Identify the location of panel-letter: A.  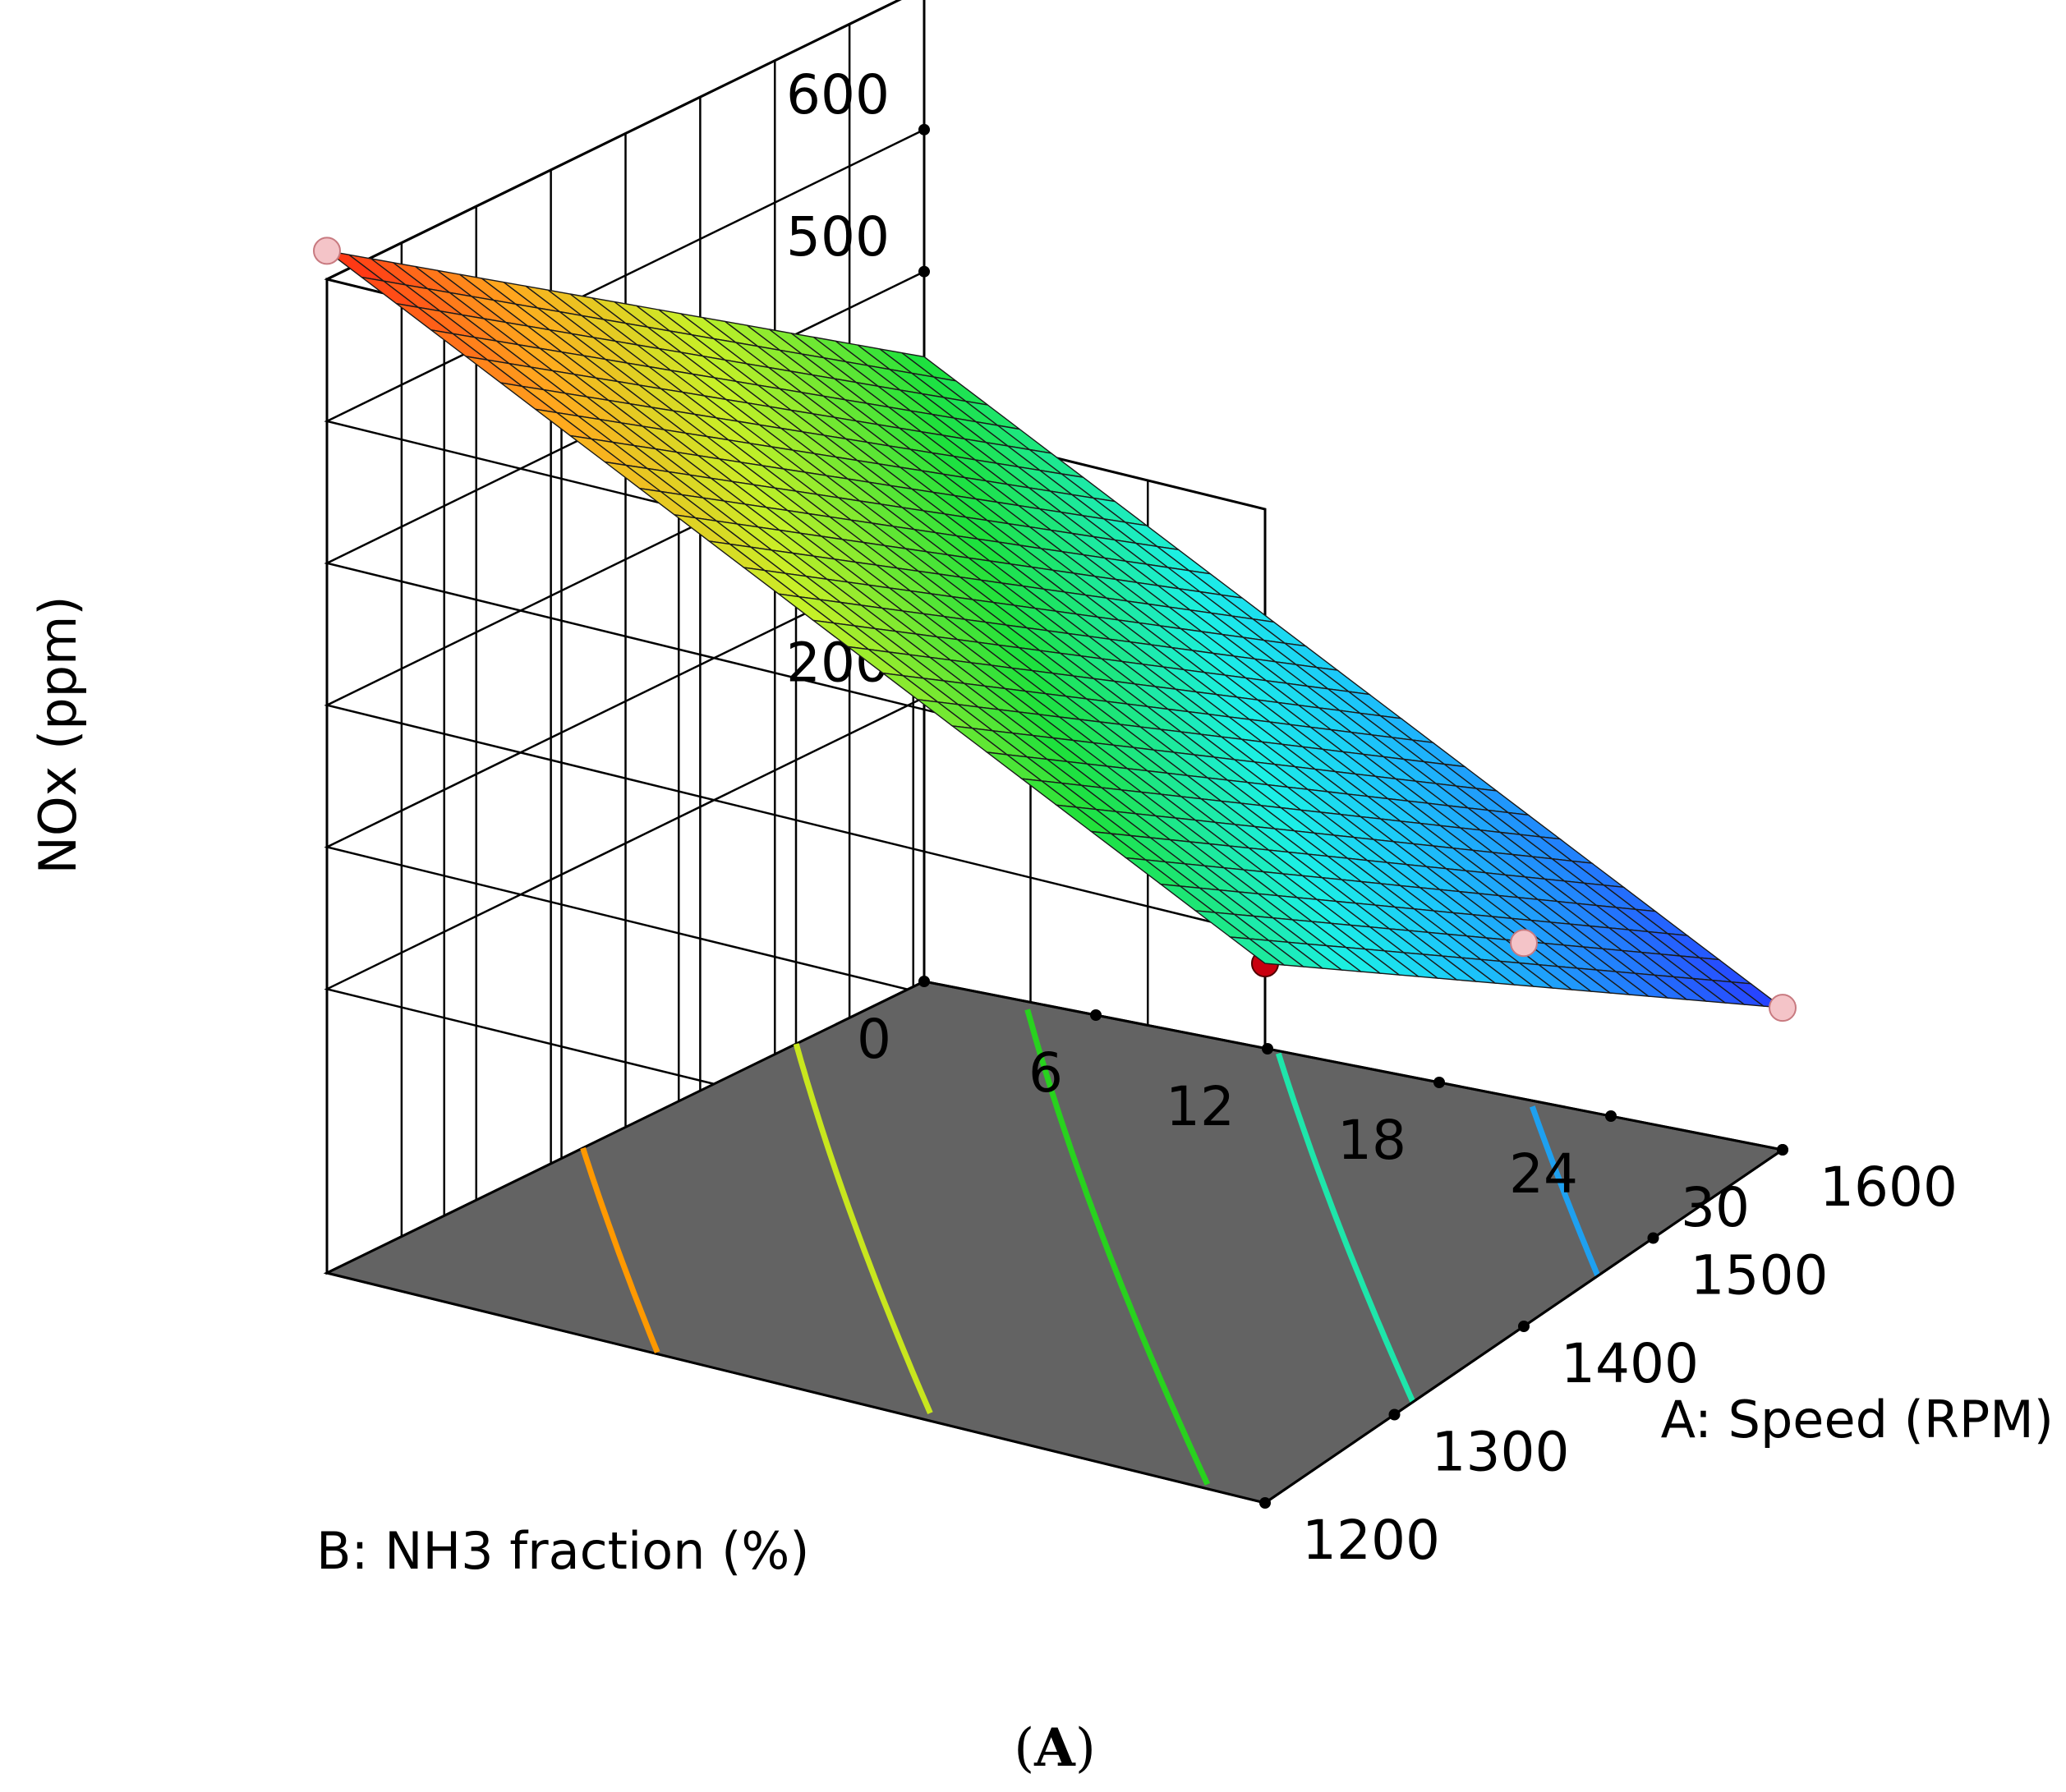
(1054, 1748).